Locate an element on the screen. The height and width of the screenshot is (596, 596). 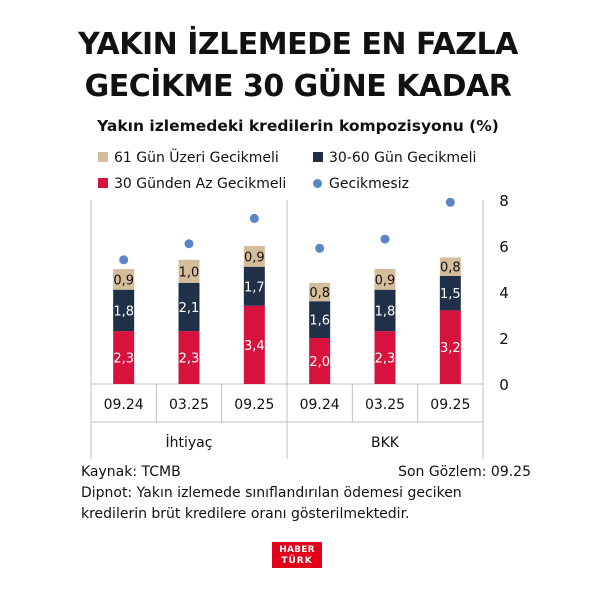
bar-value-label: 2,1 is located at coordinates (189, 308).